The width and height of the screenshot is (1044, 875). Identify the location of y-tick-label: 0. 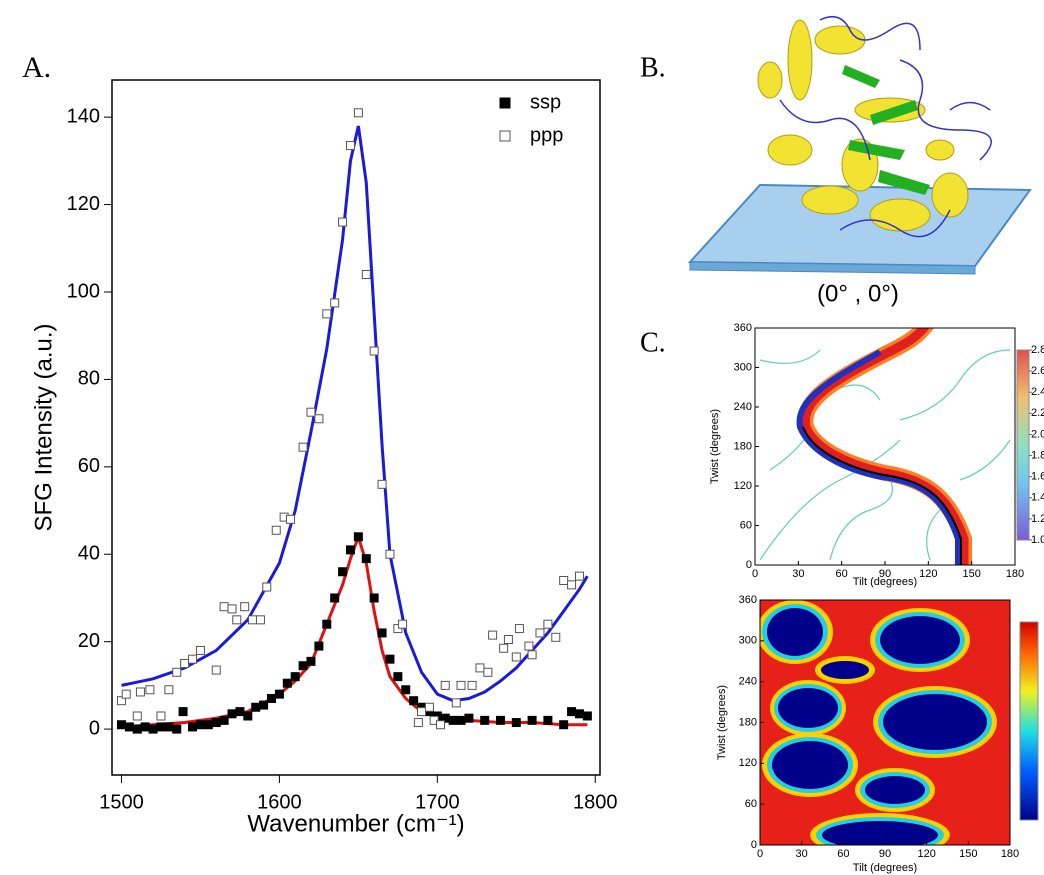
(754, 845).